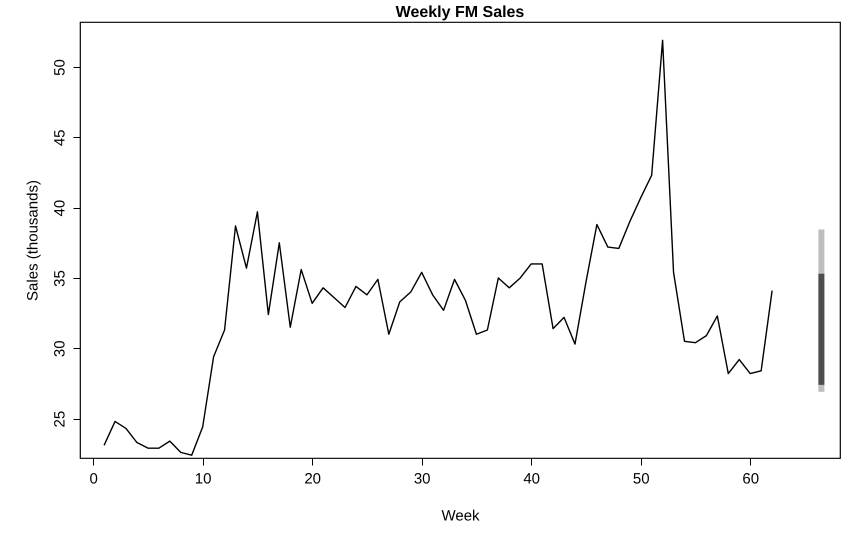 The width and height of the screenshot is (856, 554). I want to click on x-tick-label: 50, so click(641, 479).